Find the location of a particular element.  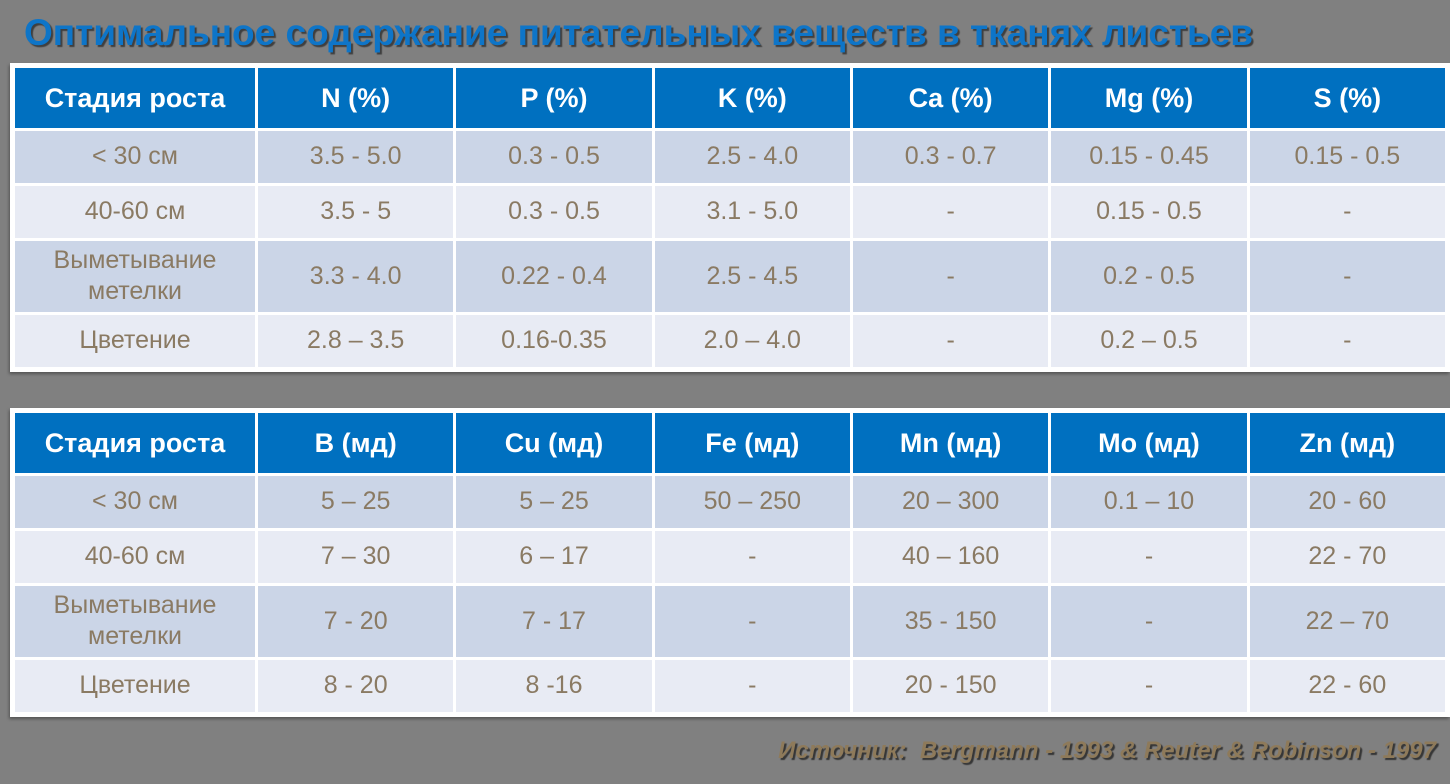

value-cell: 3.3 - 4.0 is located at coordinates (356, 276).